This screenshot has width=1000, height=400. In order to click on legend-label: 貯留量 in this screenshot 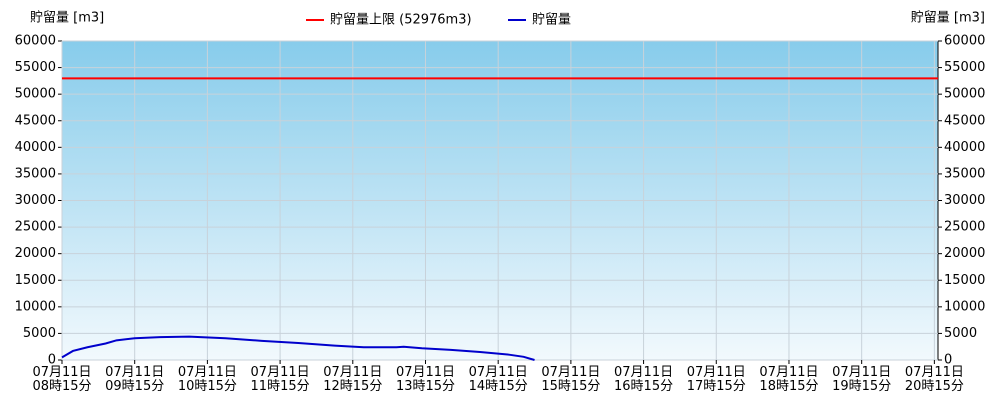, I will do `click(551, 20)`.